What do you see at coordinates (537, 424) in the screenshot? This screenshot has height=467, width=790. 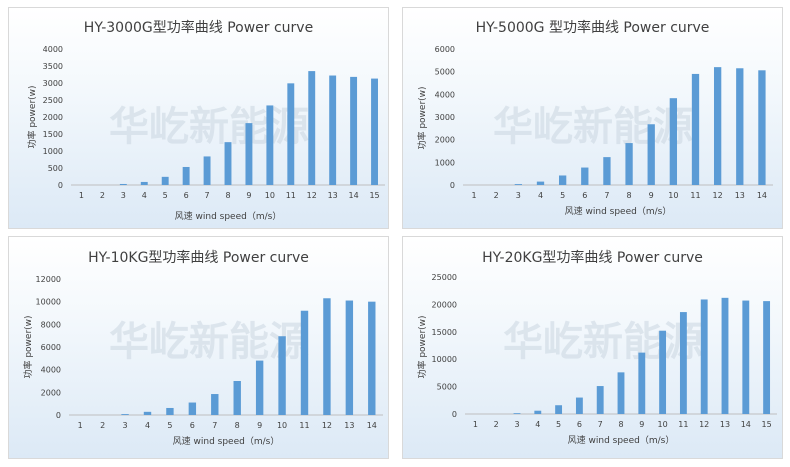 I see `x-tick-label: 4` at bounding box center [537, 424].